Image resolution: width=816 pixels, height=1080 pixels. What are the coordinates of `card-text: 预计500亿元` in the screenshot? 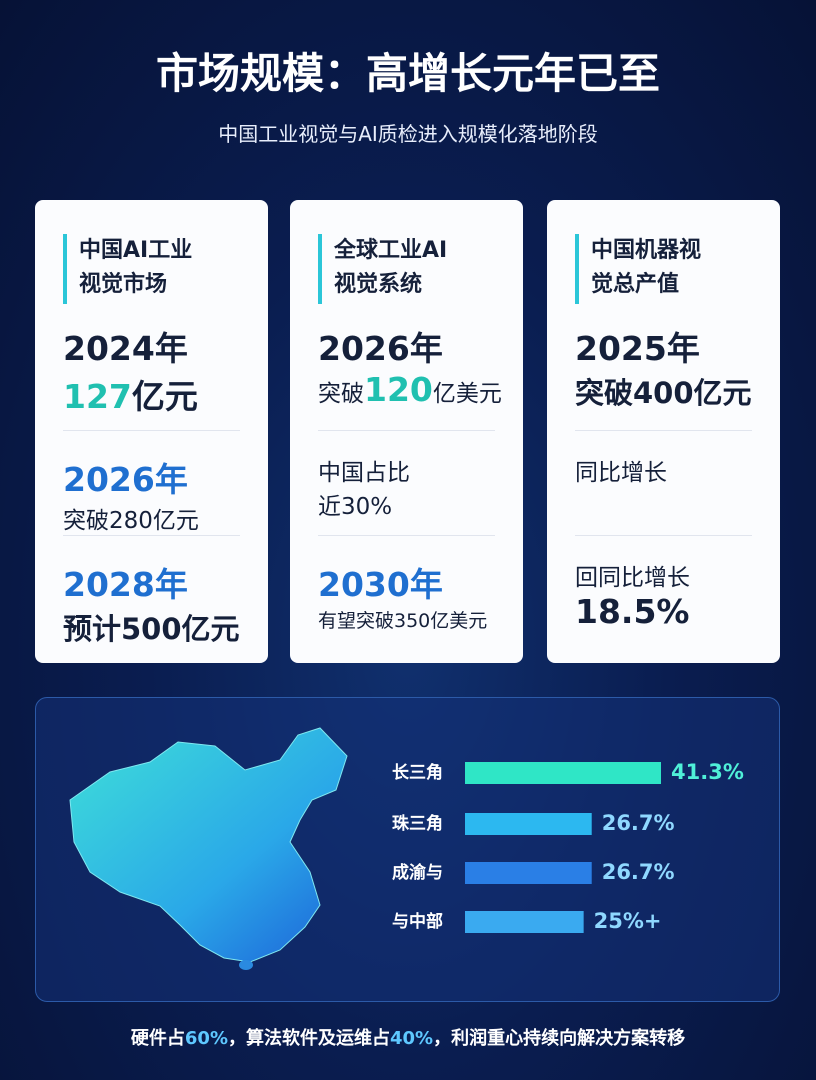 It's located at (151, 629).